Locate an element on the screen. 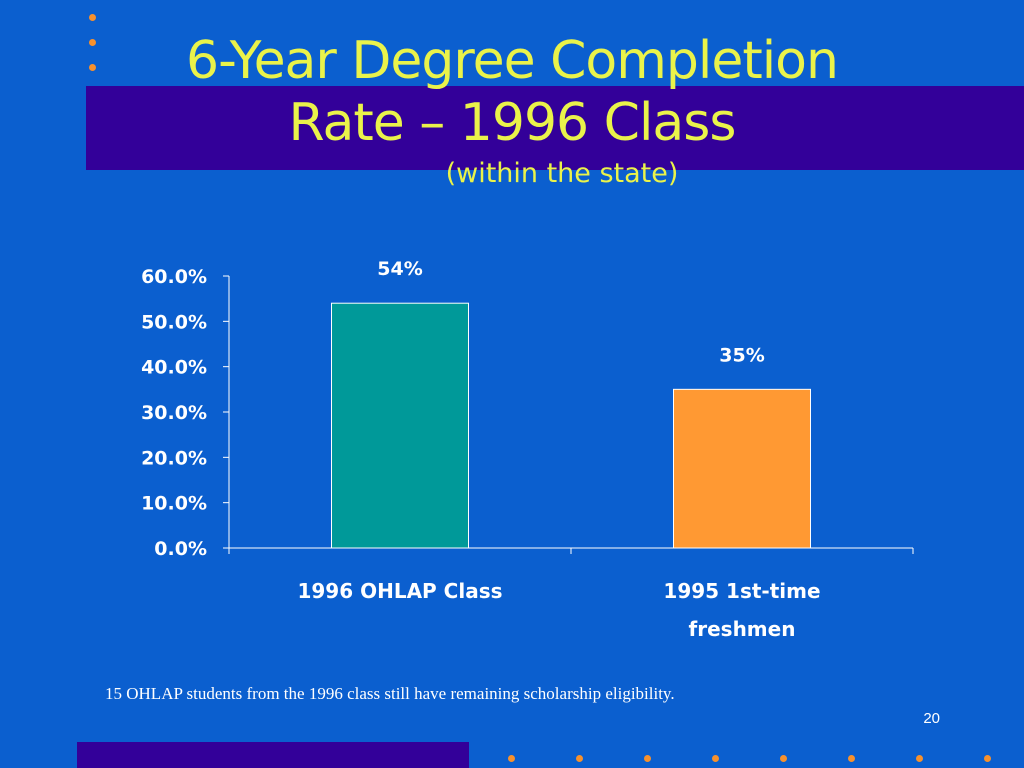  title-line-1: 6-Year Degree Completion is located at coordinates (512, 61).